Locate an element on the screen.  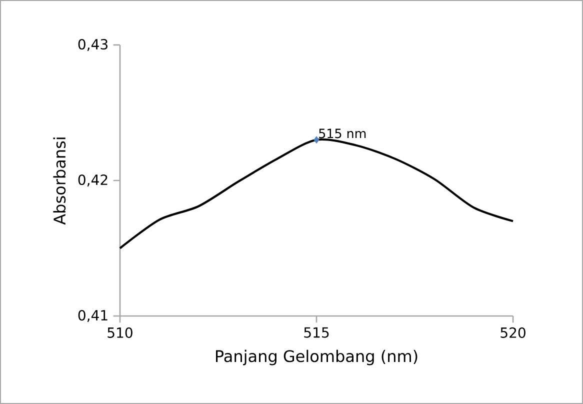
y-axis-title: Absorbansi is located at coordinates (59, 181).